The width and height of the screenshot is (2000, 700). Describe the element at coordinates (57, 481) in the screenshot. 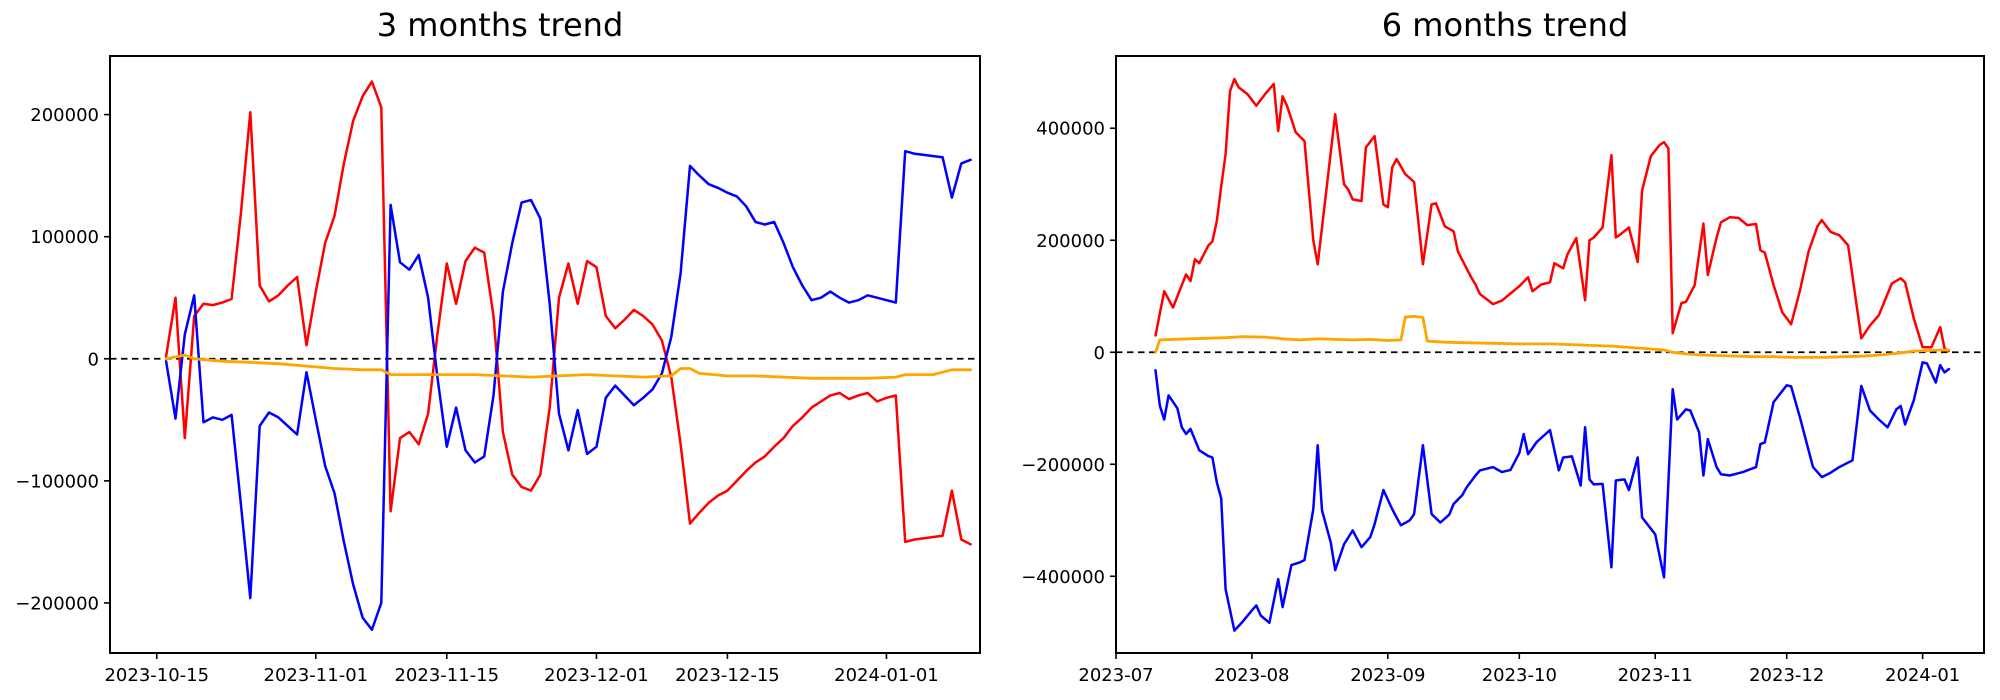

I see `y-tick-label: −100000` at that location.